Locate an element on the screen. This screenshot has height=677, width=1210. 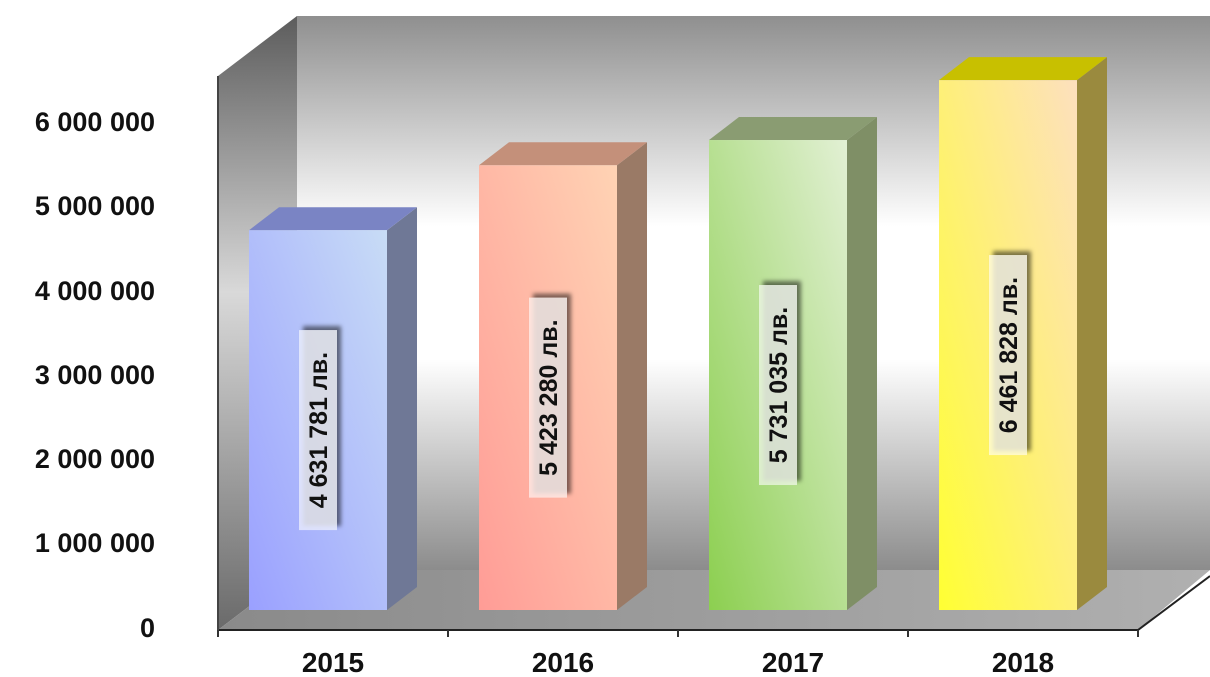
bar: 6 461 828 лв. is located at coordinates (1023, 333).